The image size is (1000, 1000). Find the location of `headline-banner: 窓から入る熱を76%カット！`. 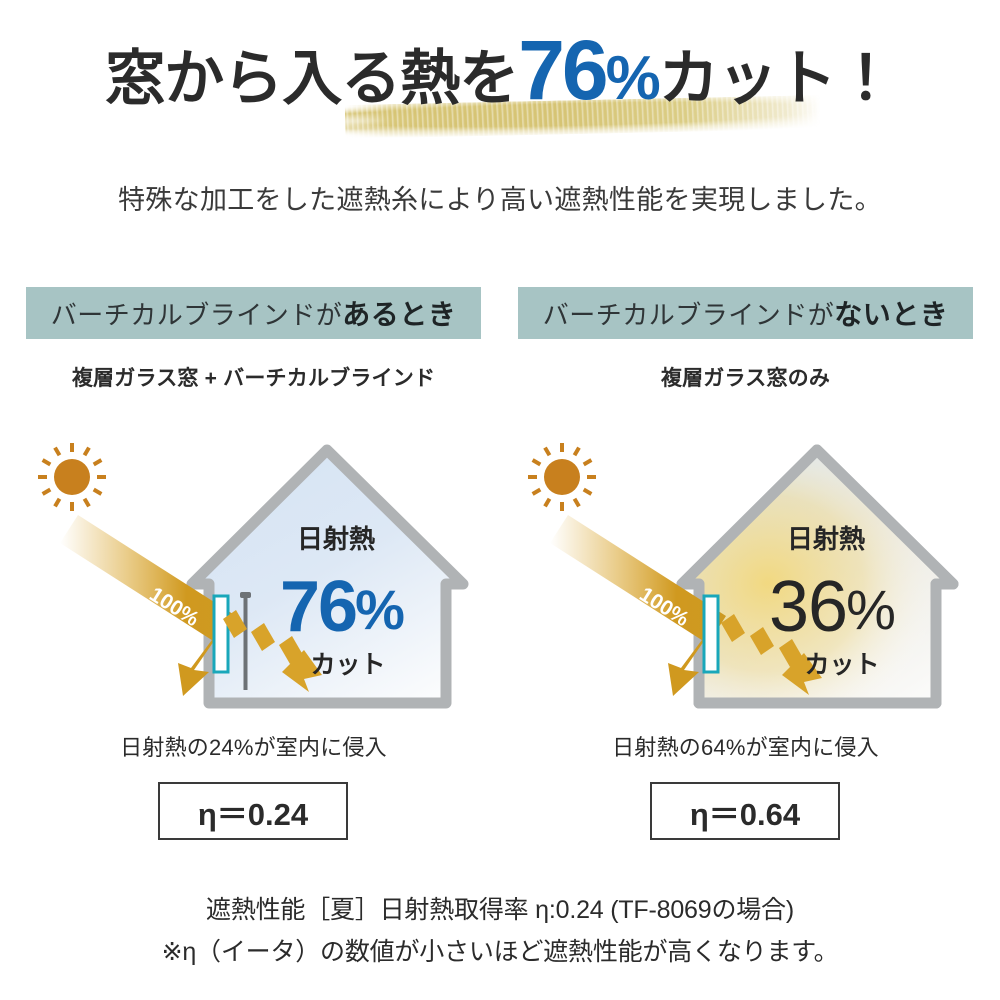

headline-banner: 窓から入る熱を76%カット！ is located at coordinates (500, 83).